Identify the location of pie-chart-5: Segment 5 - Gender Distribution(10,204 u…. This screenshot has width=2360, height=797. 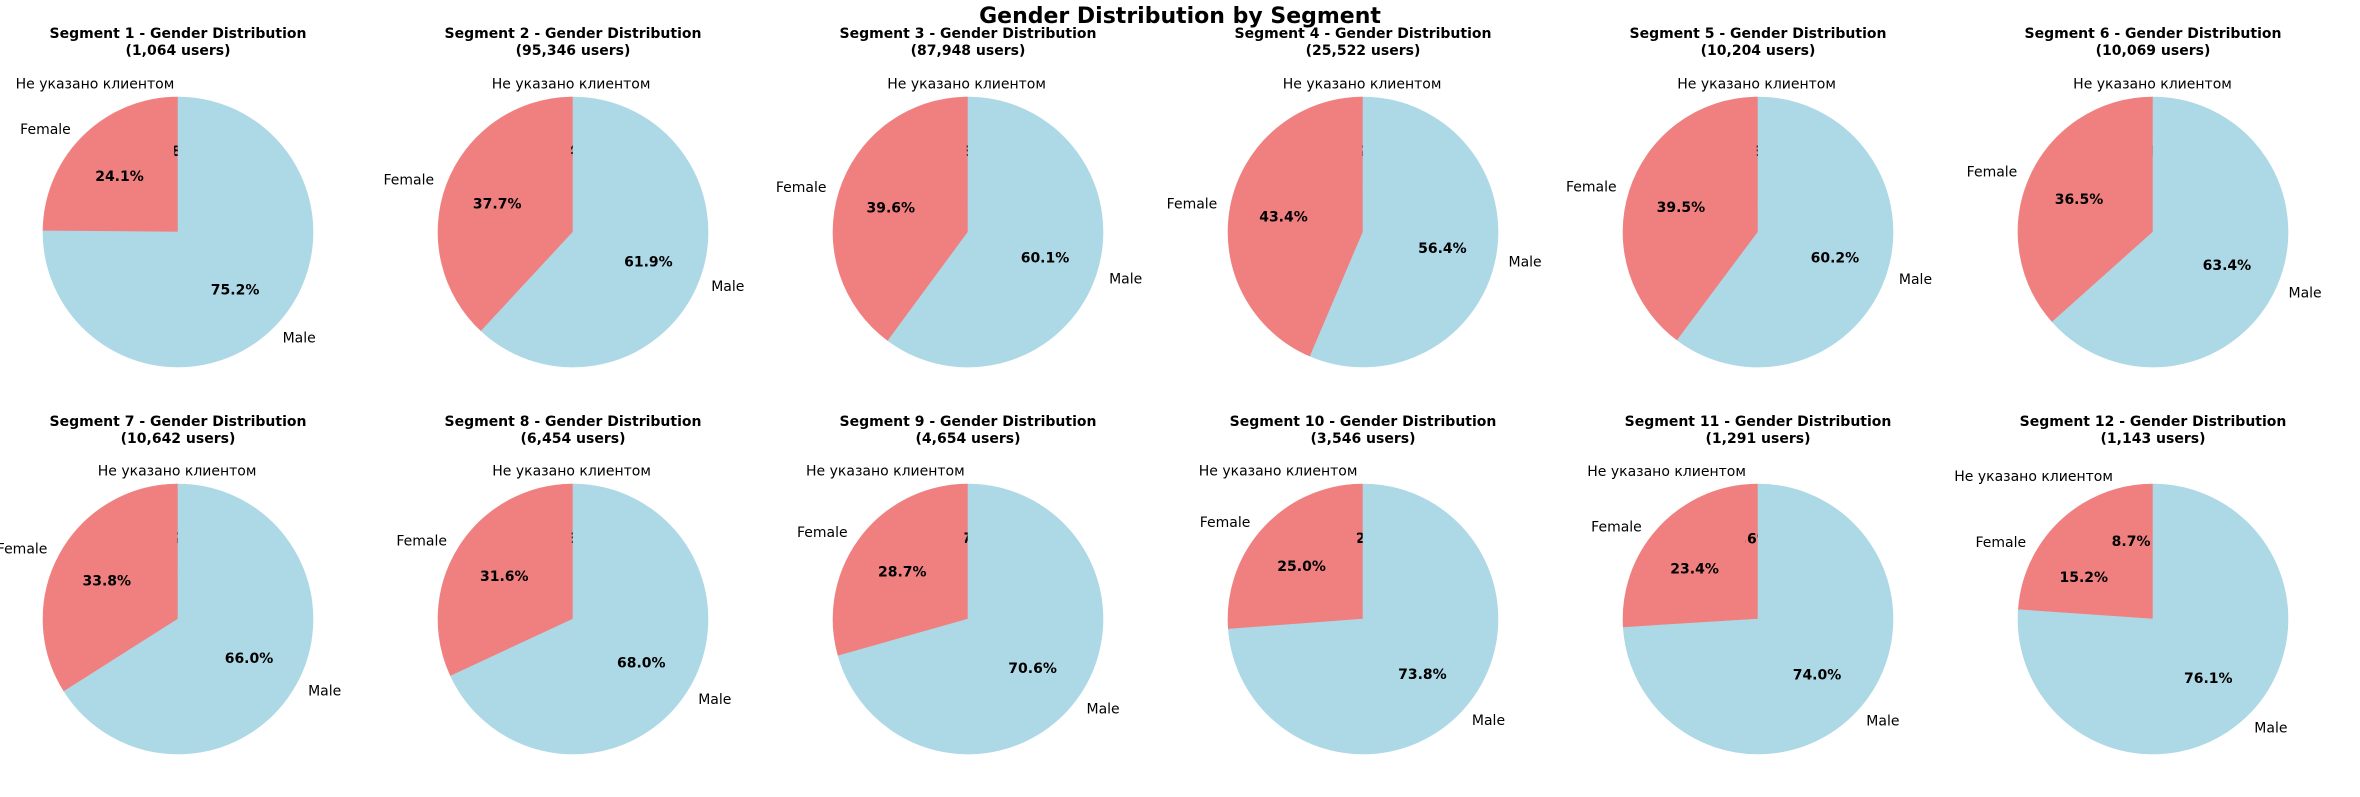
(1749, 197).